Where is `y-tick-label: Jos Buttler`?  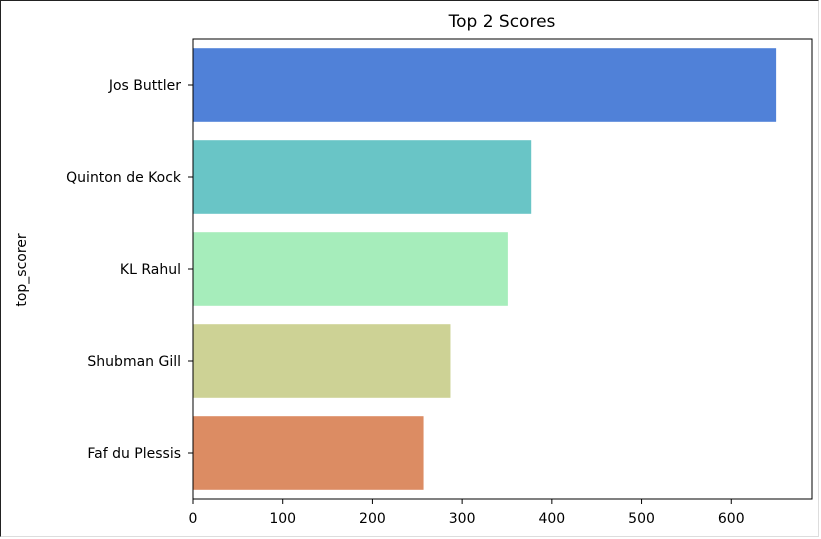
y-tick-label: Jos Buttler is located at coordinates (144, 86).